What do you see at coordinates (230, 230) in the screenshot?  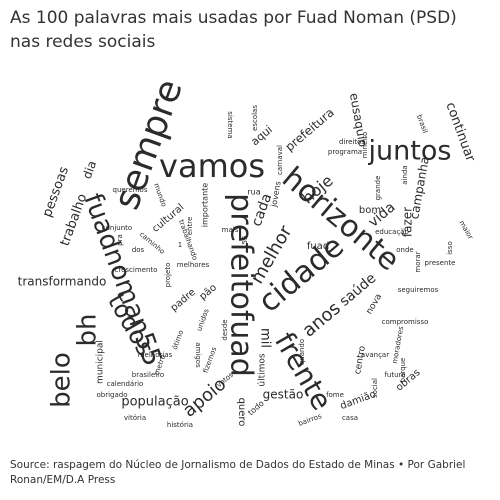 I see `word-96: mais` at bounding box center [230, 230].